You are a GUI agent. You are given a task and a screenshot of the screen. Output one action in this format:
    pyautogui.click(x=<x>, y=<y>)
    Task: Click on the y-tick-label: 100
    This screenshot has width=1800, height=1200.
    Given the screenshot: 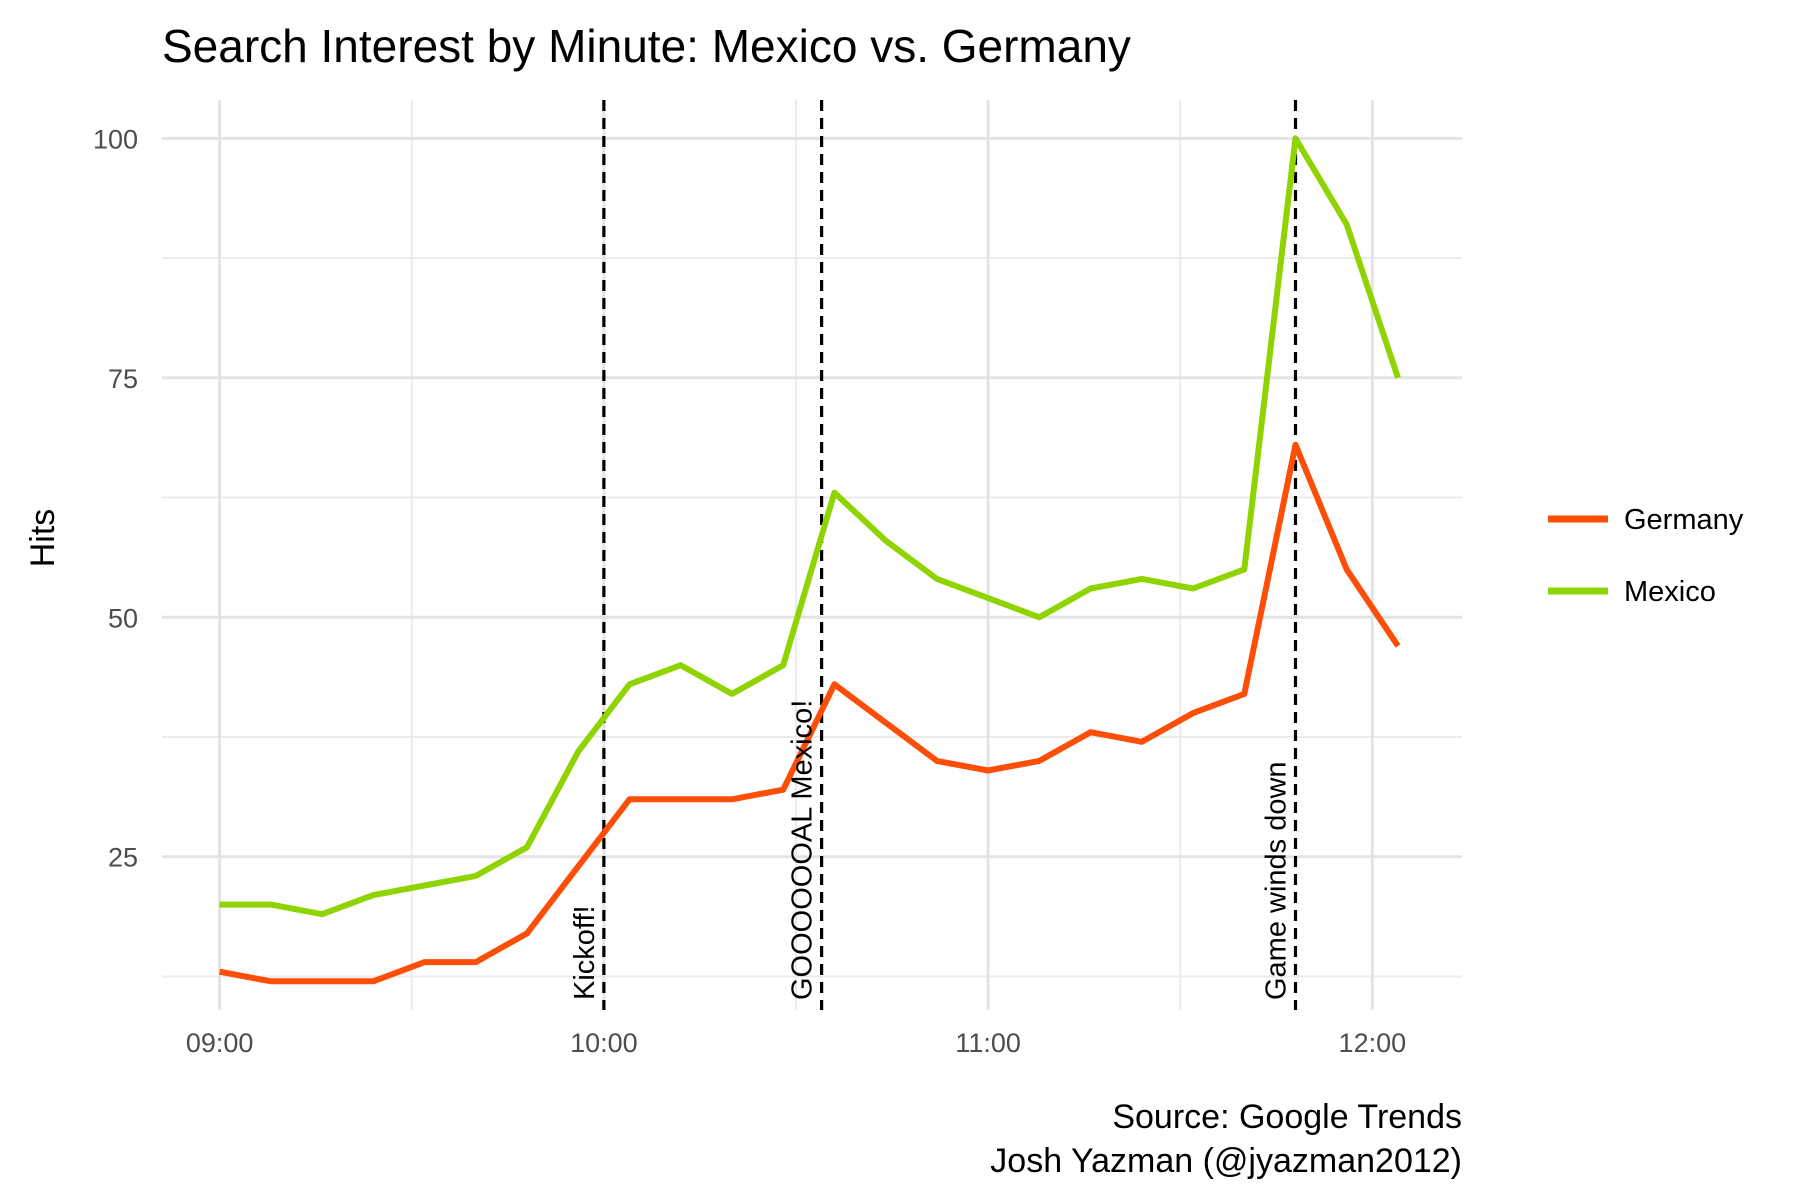 What is the action you would take?
    pyautogui.click(x=115, y=139)
    